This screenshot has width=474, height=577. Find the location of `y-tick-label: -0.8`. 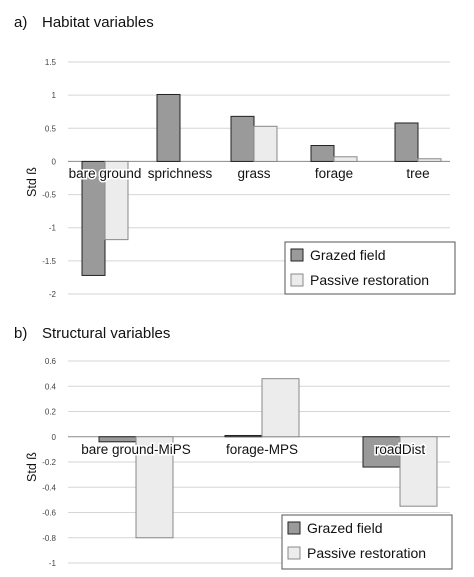

y-tick-label: -0.8 is located at coordinates (49, 538).